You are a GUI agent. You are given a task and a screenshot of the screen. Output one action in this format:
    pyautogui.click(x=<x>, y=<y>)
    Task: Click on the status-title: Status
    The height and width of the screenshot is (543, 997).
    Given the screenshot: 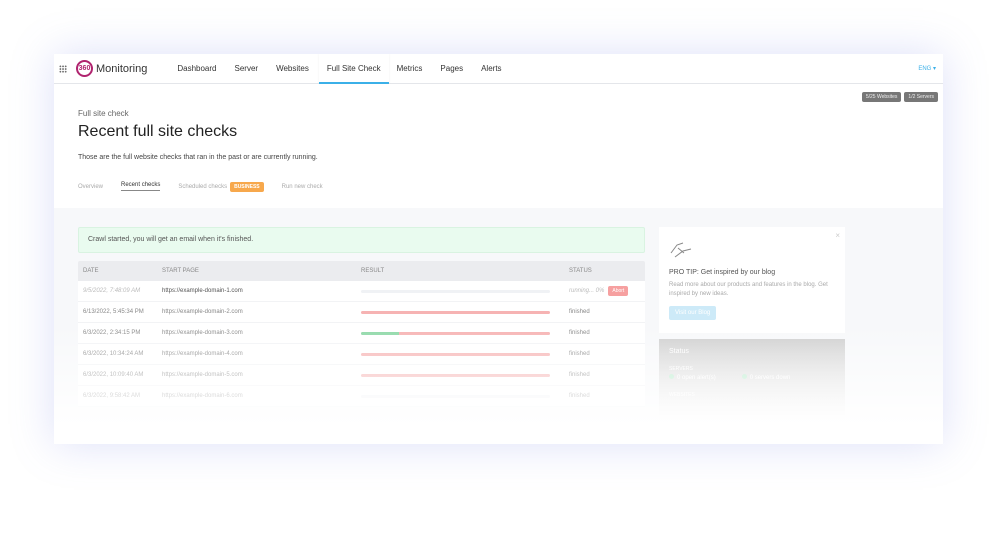 What is the action you would take?
    pyautogui.click(x=679, y=351)
    